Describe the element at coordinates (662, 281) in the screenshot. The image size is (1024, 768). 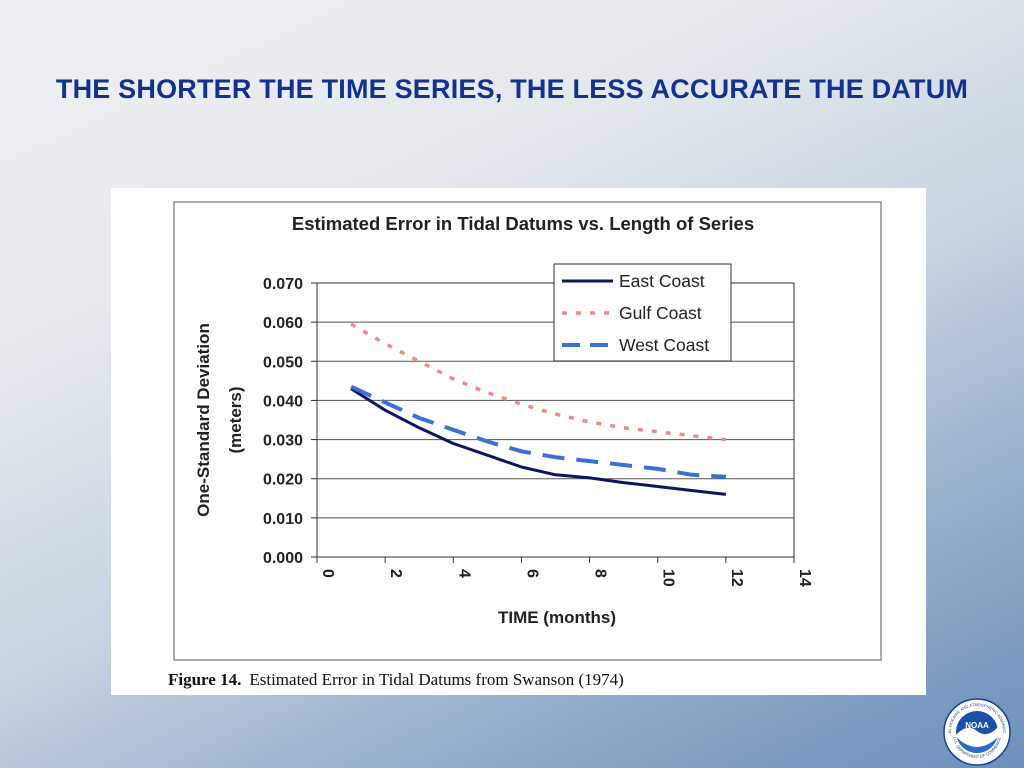
I see `legend-label: East Coast` at that location.